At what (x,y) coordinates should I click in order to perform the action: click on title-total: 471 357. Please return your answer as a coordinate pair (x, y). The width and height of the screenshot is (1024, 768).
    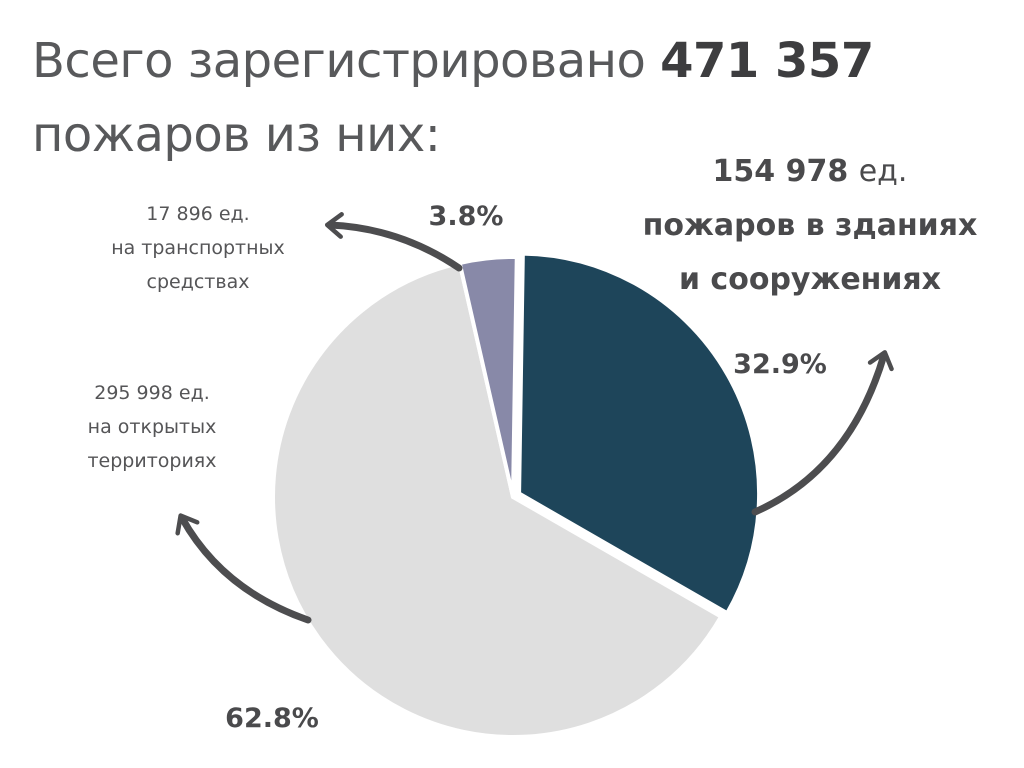
    Looking at the image, I should click on (767, 61).